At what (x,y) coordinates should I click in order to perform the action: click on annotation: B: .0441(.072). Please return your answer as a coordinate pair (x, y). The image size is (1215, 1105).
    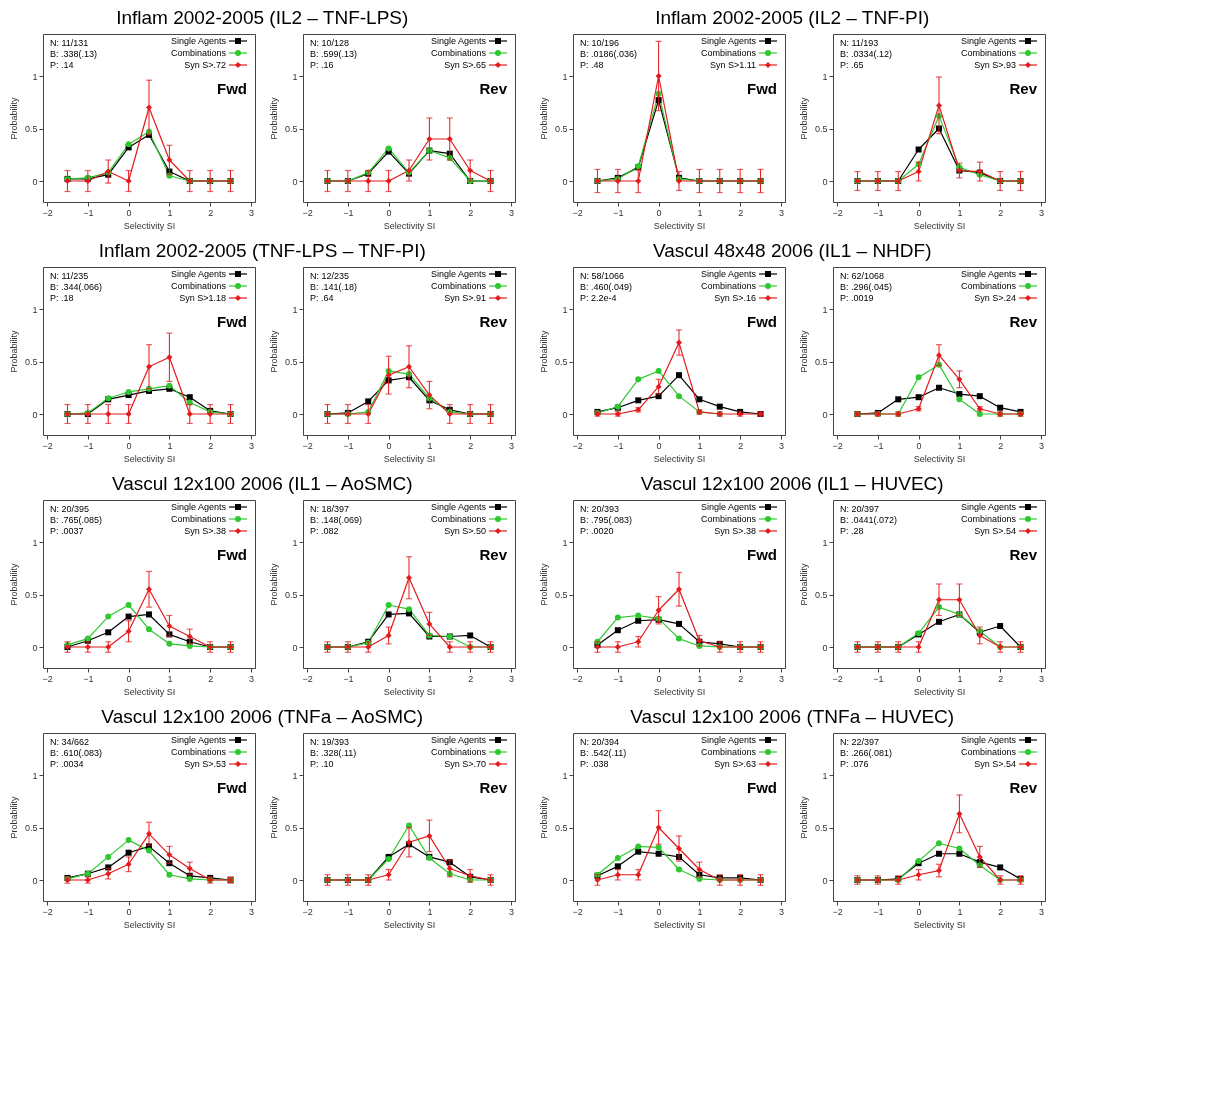
    Looking at the image, I should click on (869, 520).